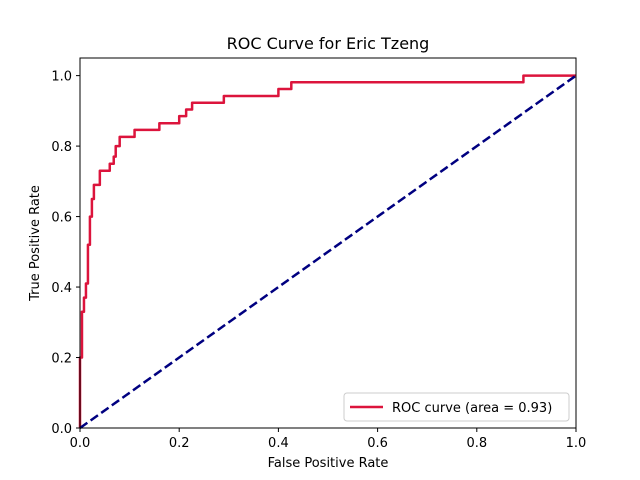 This screenshot has height=480, width=640. I want to click on x-tick-label: 1.0, so click(576, 443).